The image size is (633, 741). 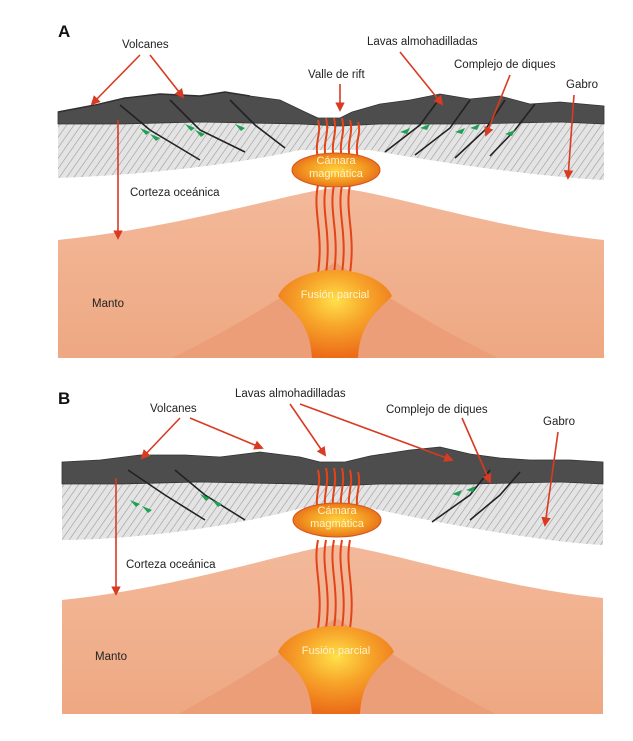 I want to click on label-fusion-b: Fusión parcial, so click(x=336, y=651).